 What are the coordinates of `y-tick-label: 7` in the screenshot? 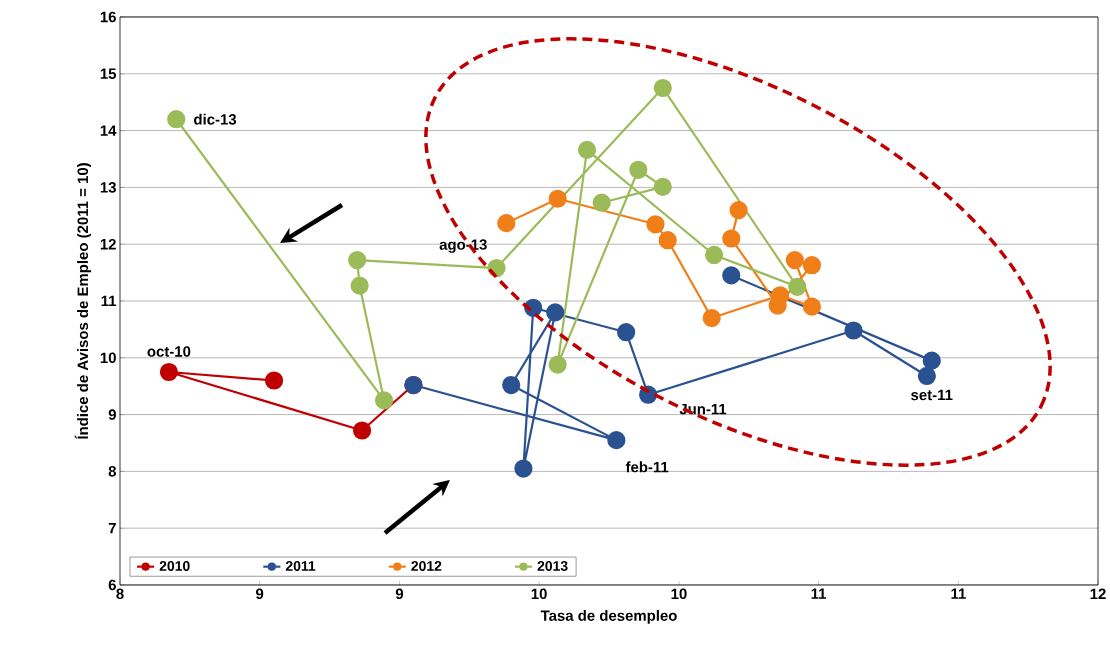 It's located at (112, 528).